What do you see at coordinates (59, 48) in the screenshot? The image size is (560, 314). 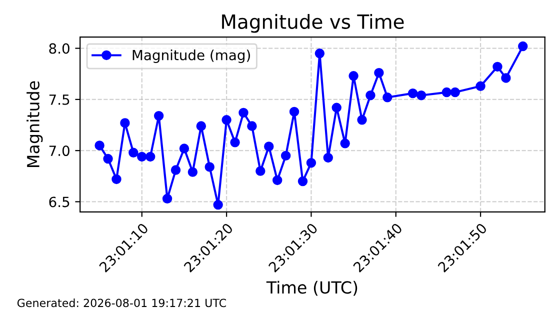 I see `y-tick-label: 8.0` at bounding box center [59, 48].